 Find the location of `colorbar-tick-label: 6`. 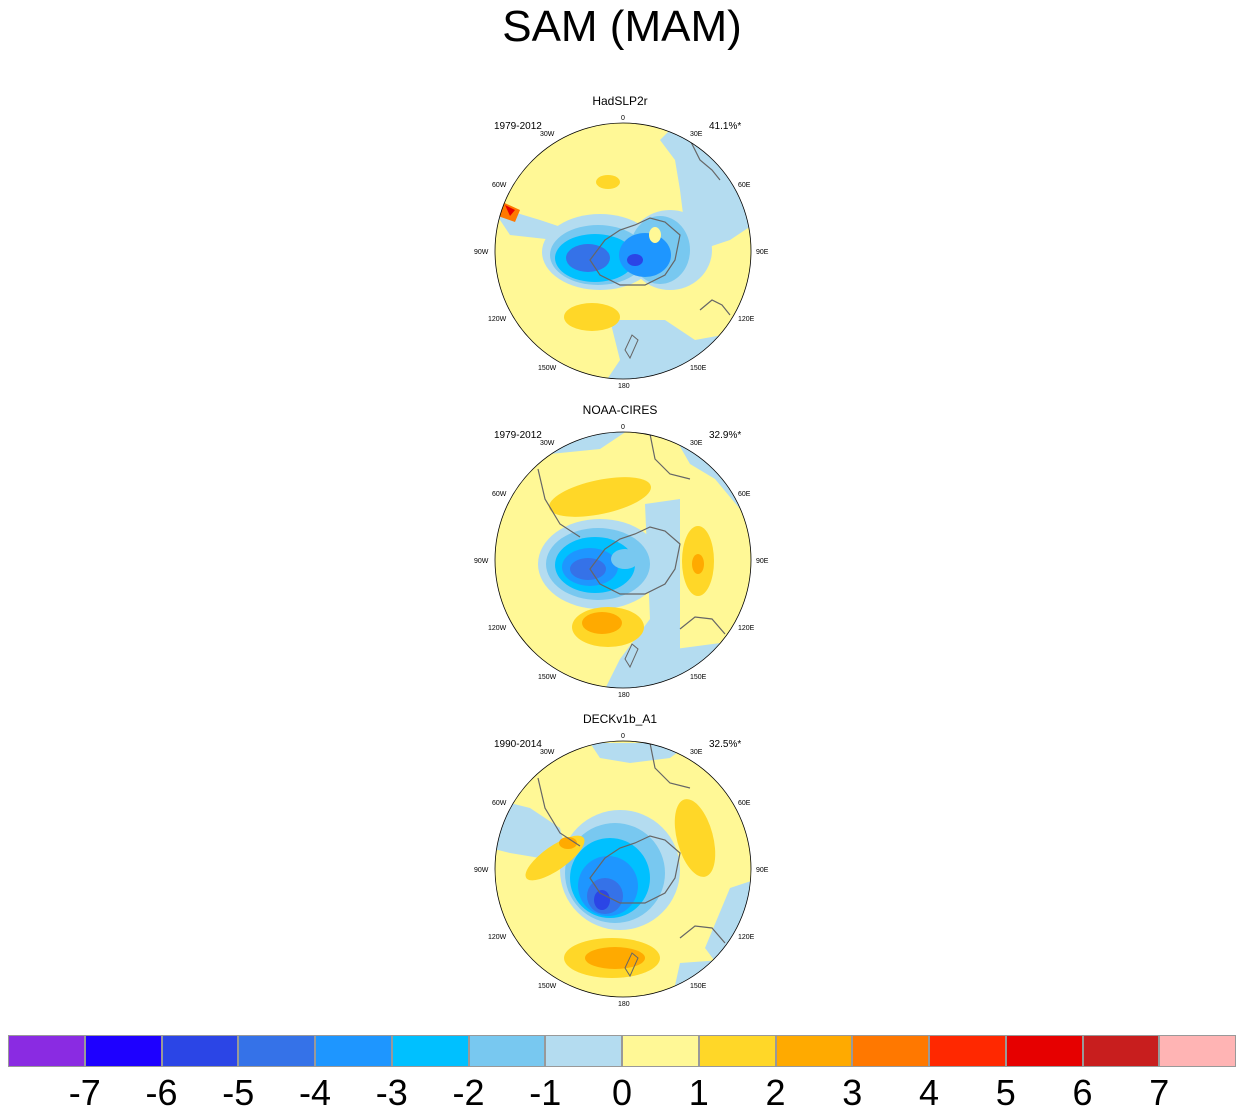

colorbar-tick-label: 6 is located at coordinates (1082, 1092).